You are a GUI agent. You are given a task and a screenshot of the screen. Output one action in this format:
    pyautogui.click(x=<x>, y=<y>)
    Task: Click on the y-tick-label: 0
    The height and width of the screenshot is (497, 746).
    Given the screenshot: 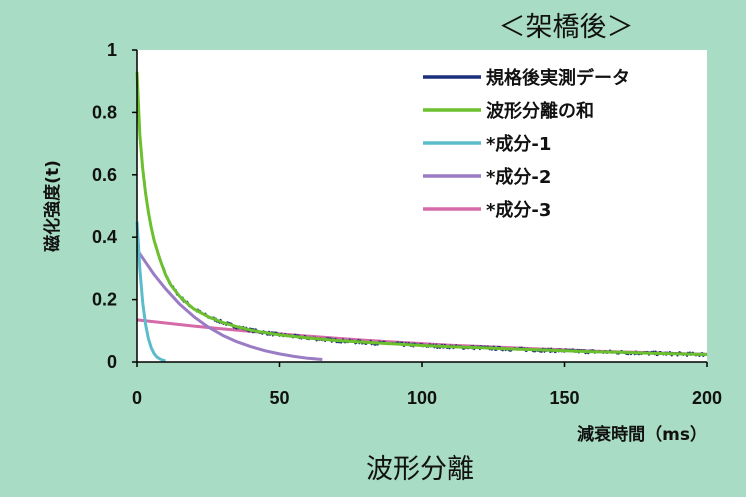 What is the action you would take?
    pyautogui.click(x=112, y=362)
    